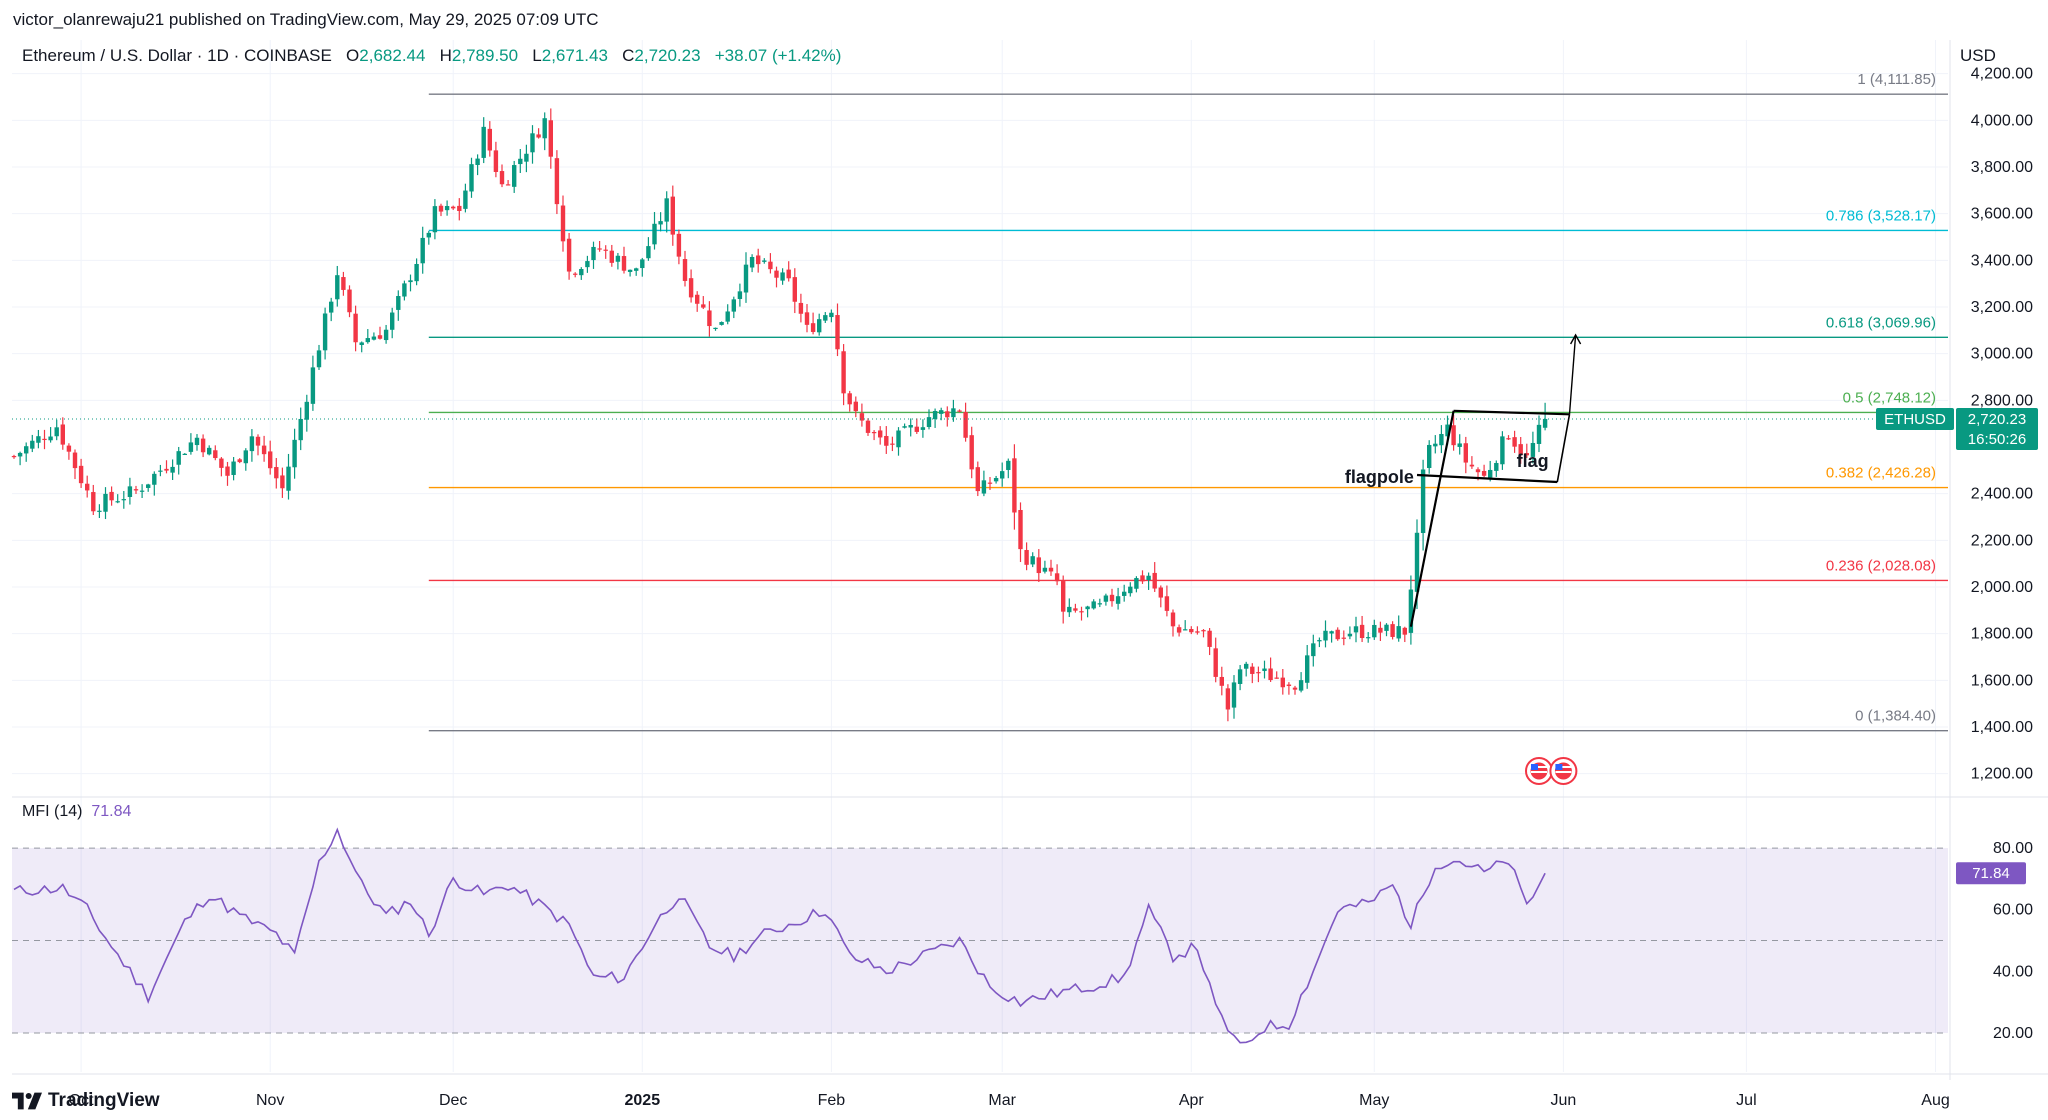  I want to click on time-tick-label: Mar, so click(1002, 1100).